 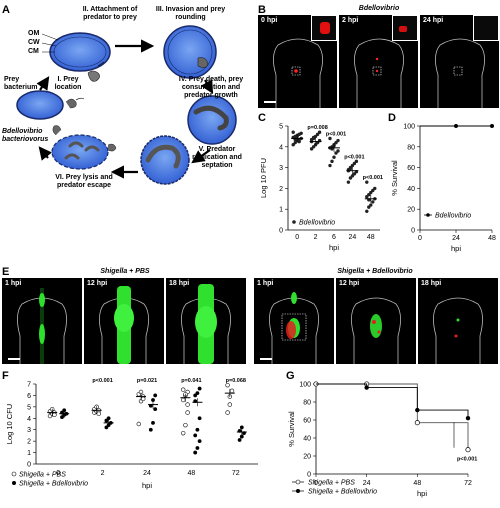 I want to click on panel-label-g: G, so click(x=290, y=376).